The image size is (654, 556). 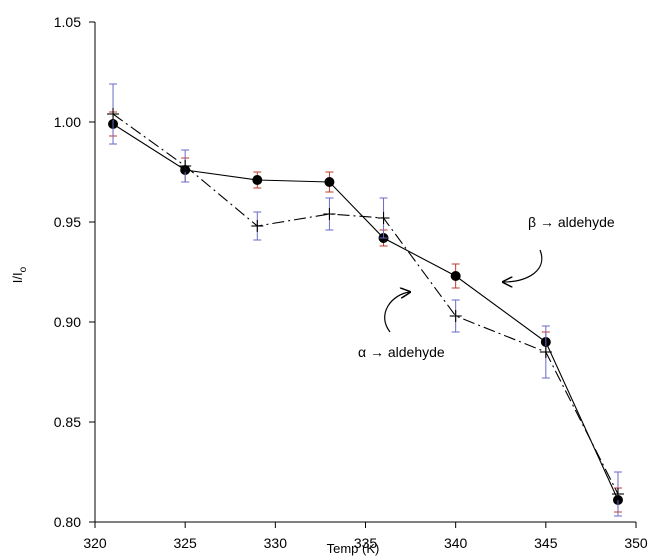 What do you see at coordinates (23, 269) in the screenshot?
I see `y-axis-title-sub: o` at bounding box center [23, 269].